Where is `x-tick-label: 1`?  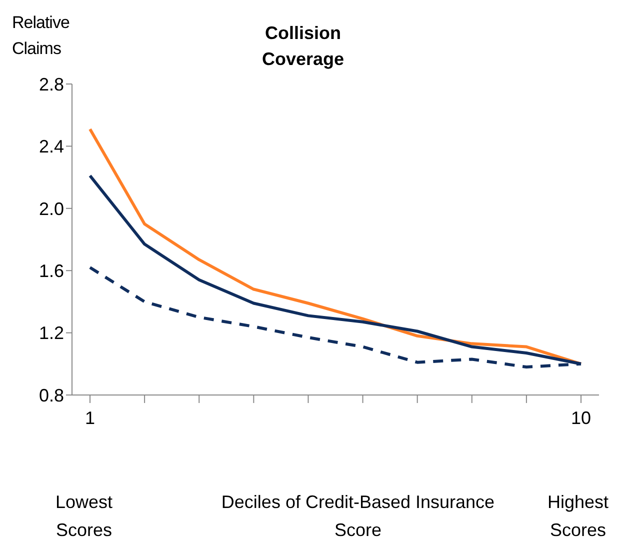
x-tick-label: 1 is located at coordinates (90, 418).